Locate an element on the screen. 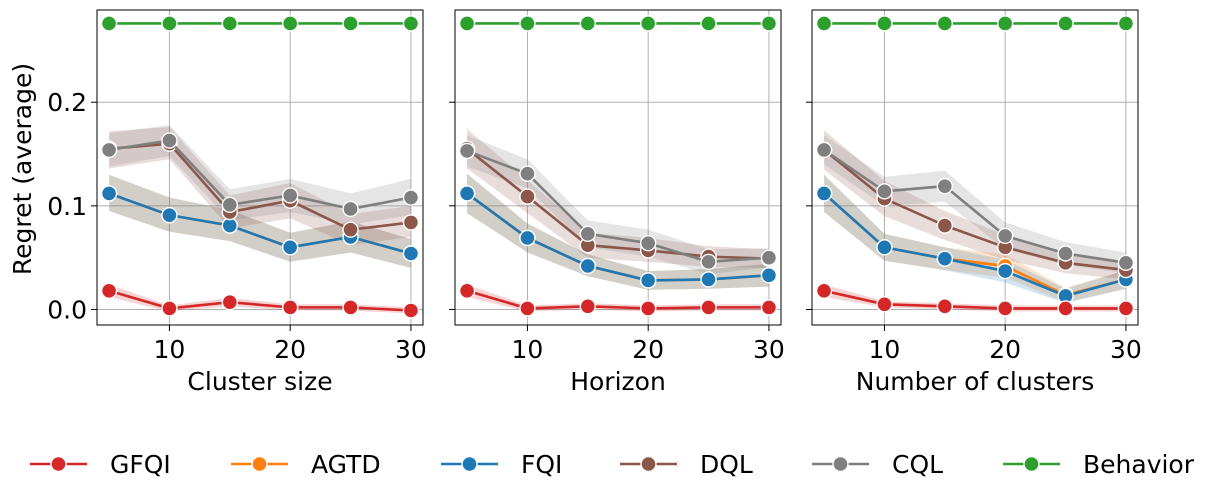  legend-item-behavior: Behavior is located at coordinates (1099, 464).